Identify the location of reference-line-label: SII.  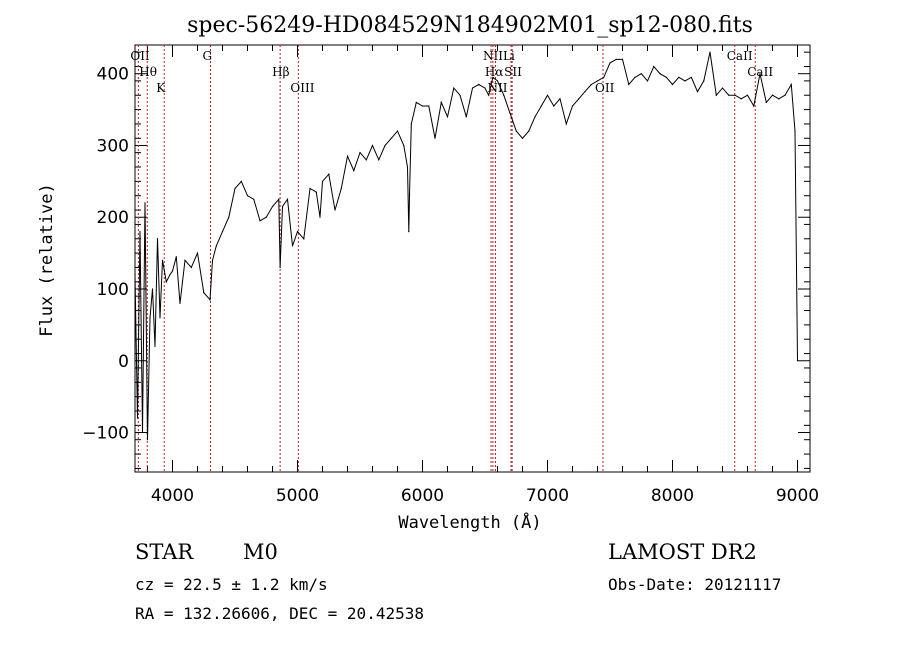
(513, 72).